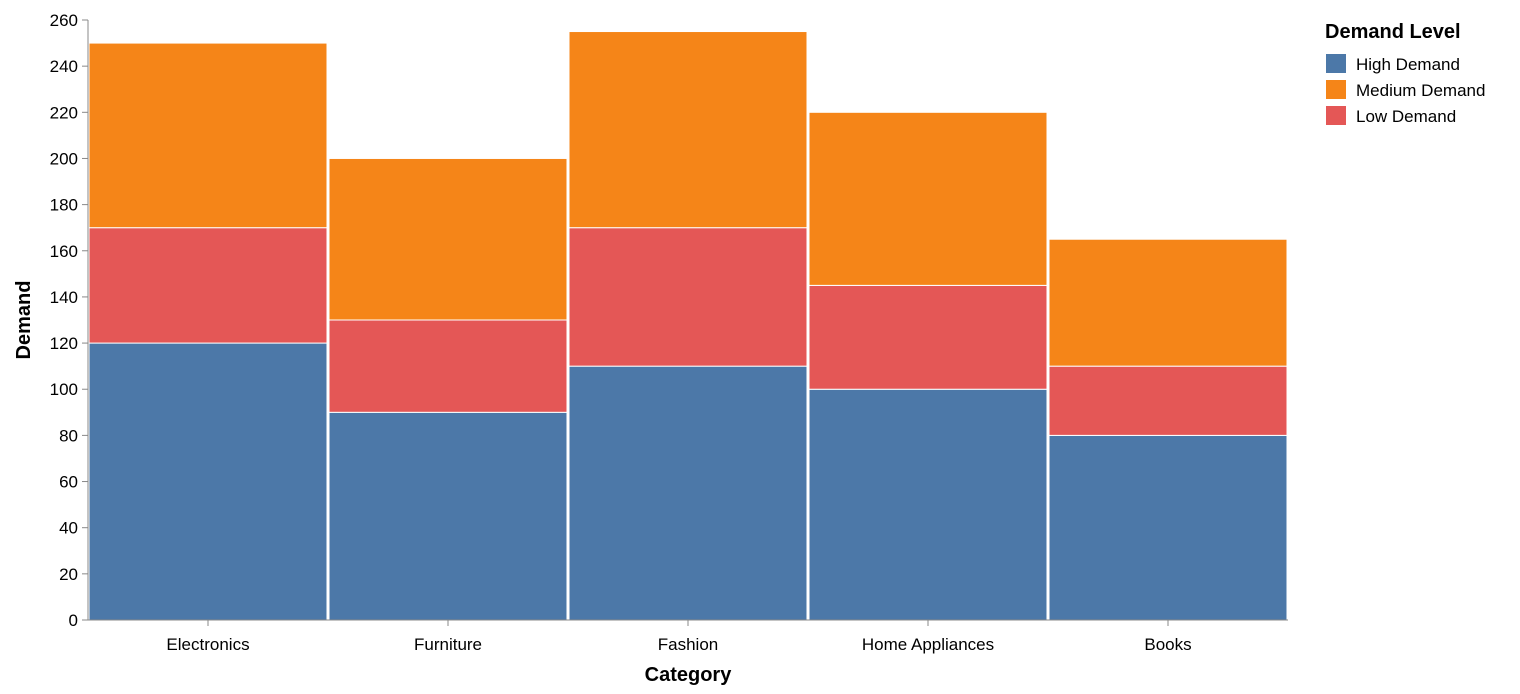 This screenshot has width=1520, height=694. Describe the element at coordinates (208, 481) in the screenshot. I see `bar-electronics-high-demand` at that location.